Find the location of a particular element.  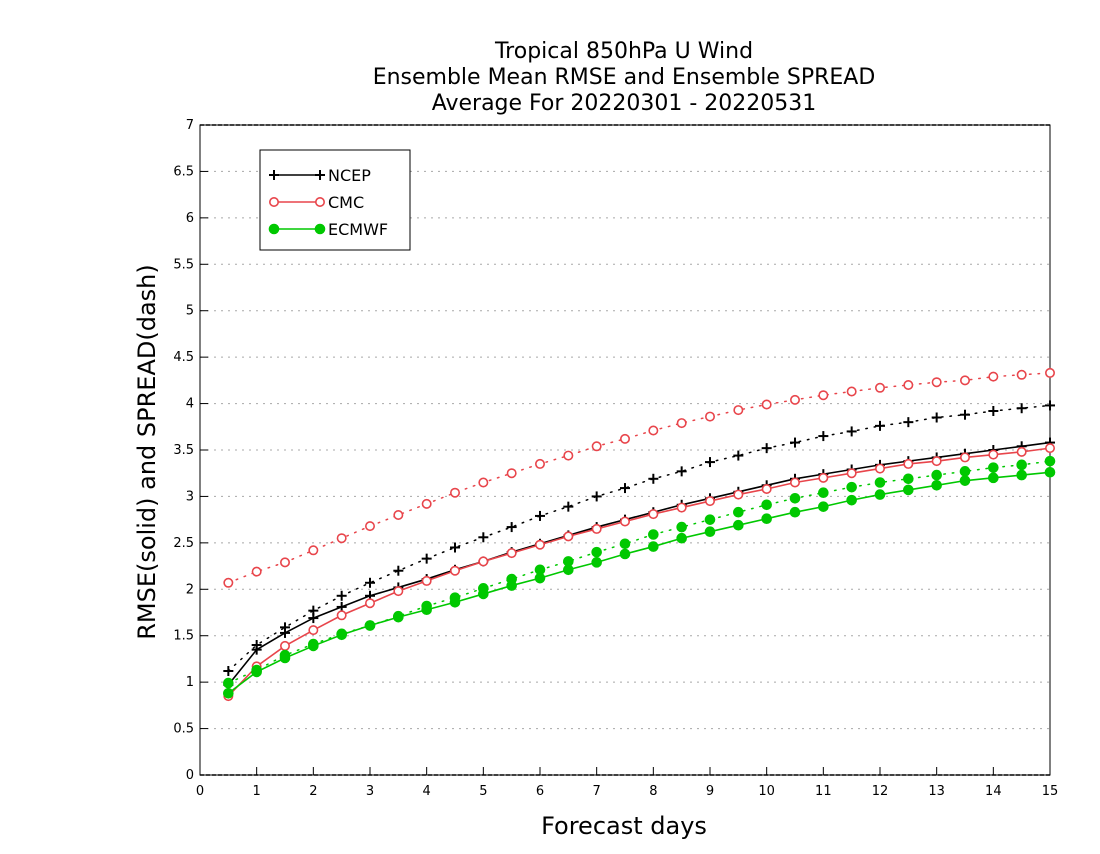

legend-box is located at coordinates (335, 200).